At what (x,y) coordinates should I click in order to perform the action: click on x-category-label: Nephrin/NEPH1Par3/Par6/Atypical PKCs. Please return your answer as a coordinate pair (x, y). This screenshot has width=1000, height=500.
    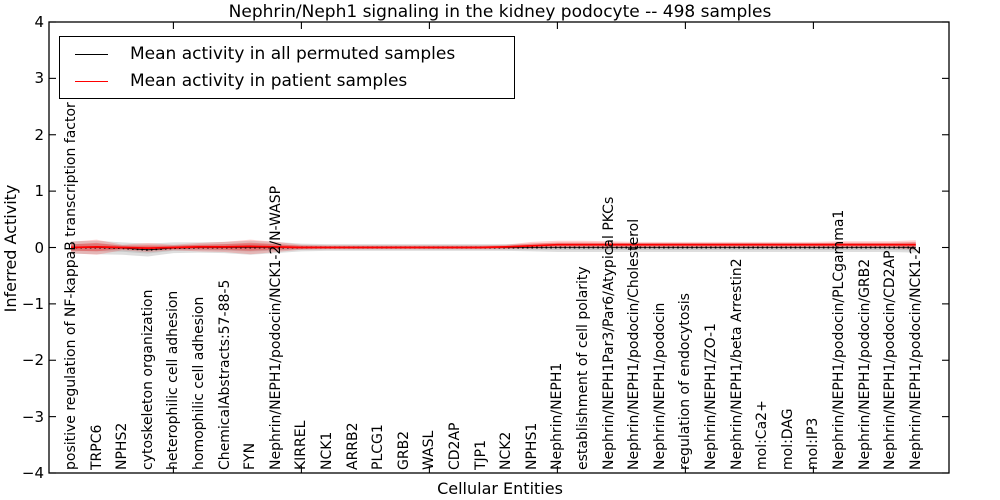
    Looking at the image, I should click on (608, 333).